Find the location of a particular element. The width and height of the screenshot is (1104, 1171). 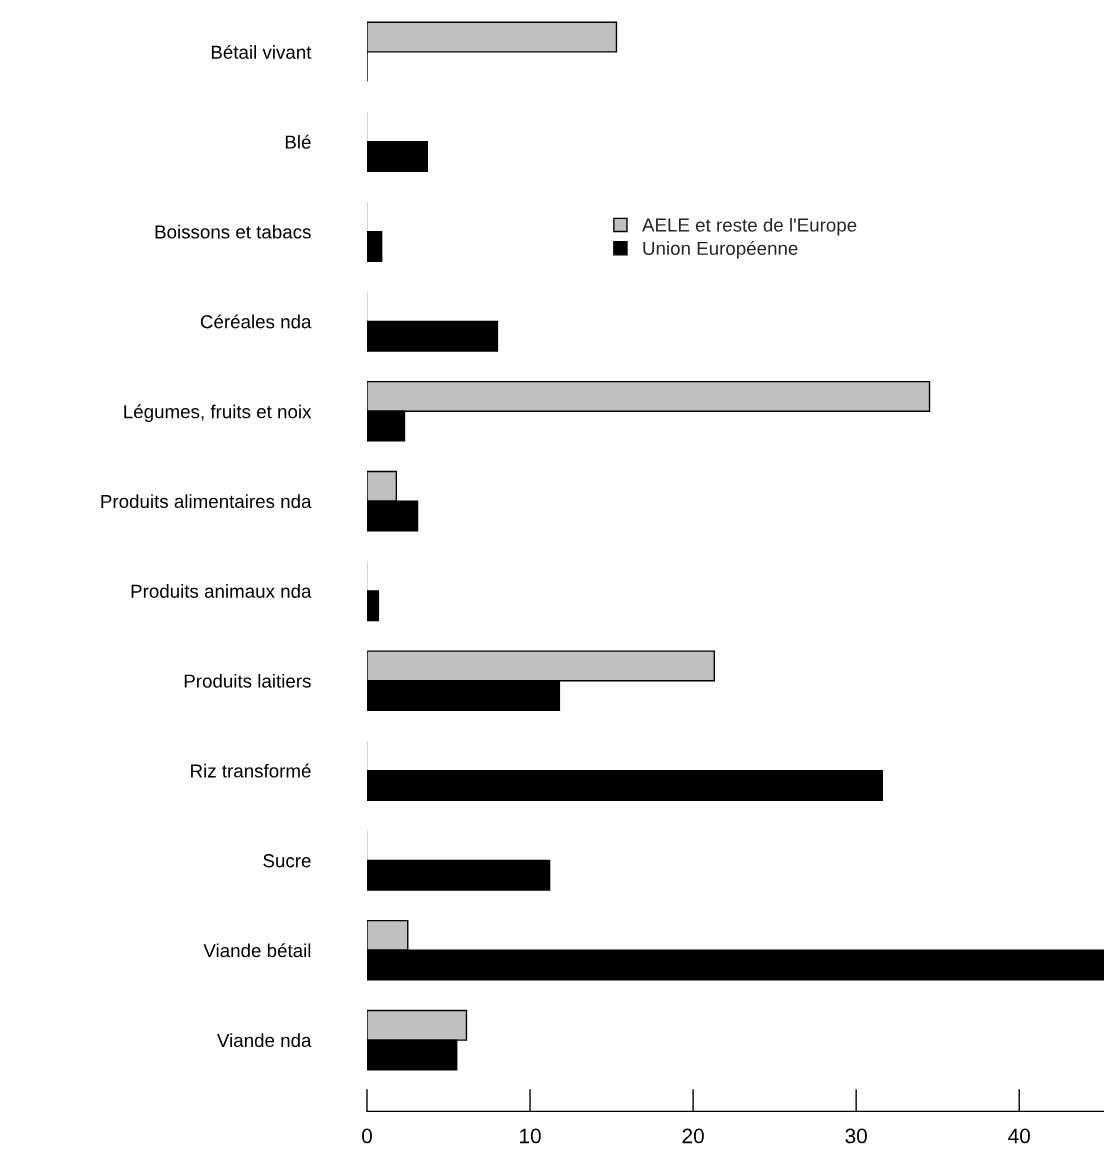

y-tick-label: Boissons et tabacs is located at coordinates (233, 231).